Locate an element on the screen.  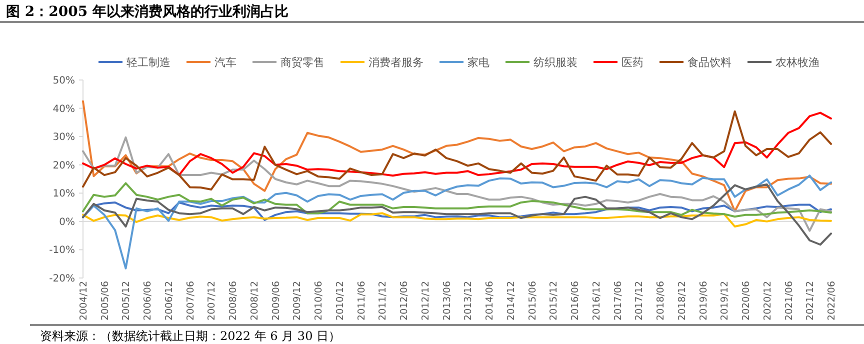
legend-label: 商贸零售 is located at coordinates (302, 62).